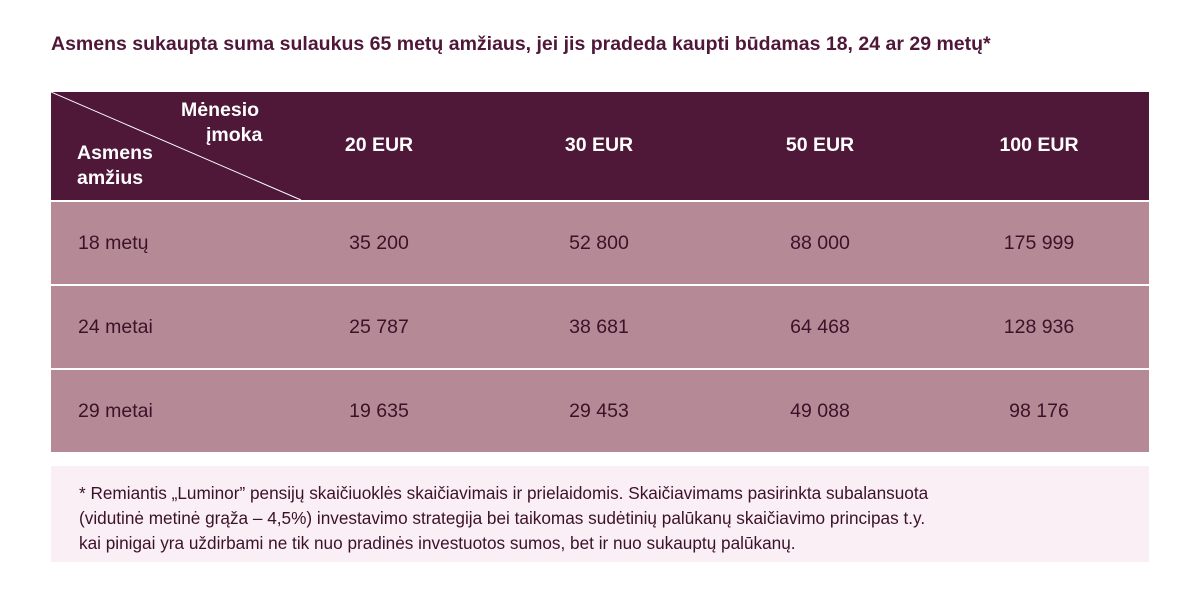 This screenshot has height=600, width=1200. I want to click on table-row-18: 18 metų 35 200 52 800 88 000 175 999, so click(600, 243).